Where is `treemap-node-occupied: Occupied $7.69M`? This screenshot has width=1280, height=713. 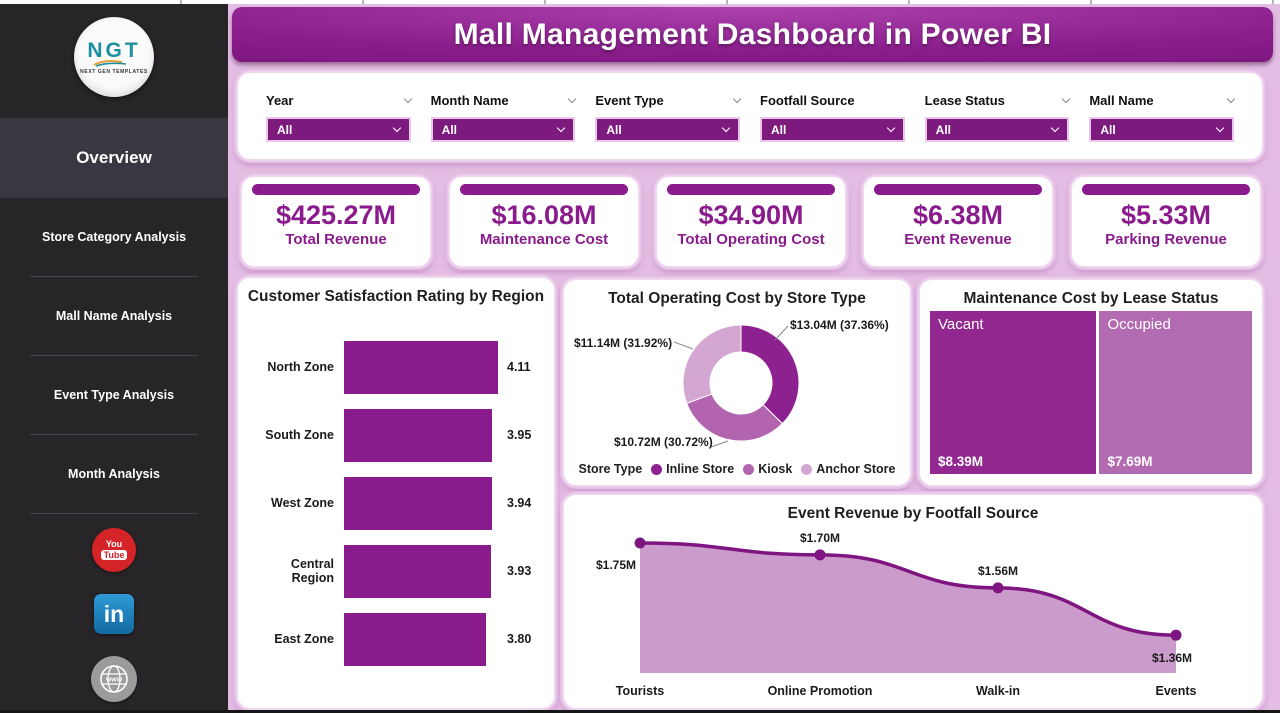 treemap-node-occupied: Occupied $7.69M is located at coordinates (1175, 392).